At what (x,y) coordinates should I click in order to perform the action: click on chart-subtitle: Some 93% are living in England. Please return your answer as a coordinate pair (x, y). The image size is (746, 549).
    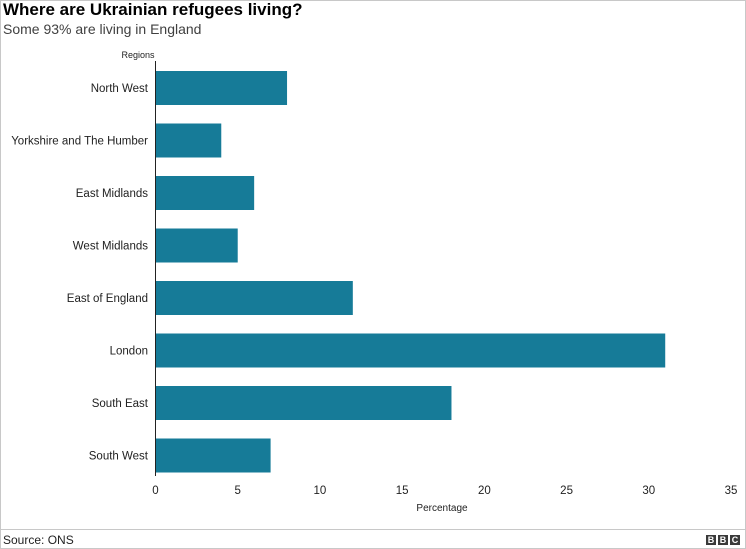
    Looking at the image, I should click on (102, 29).